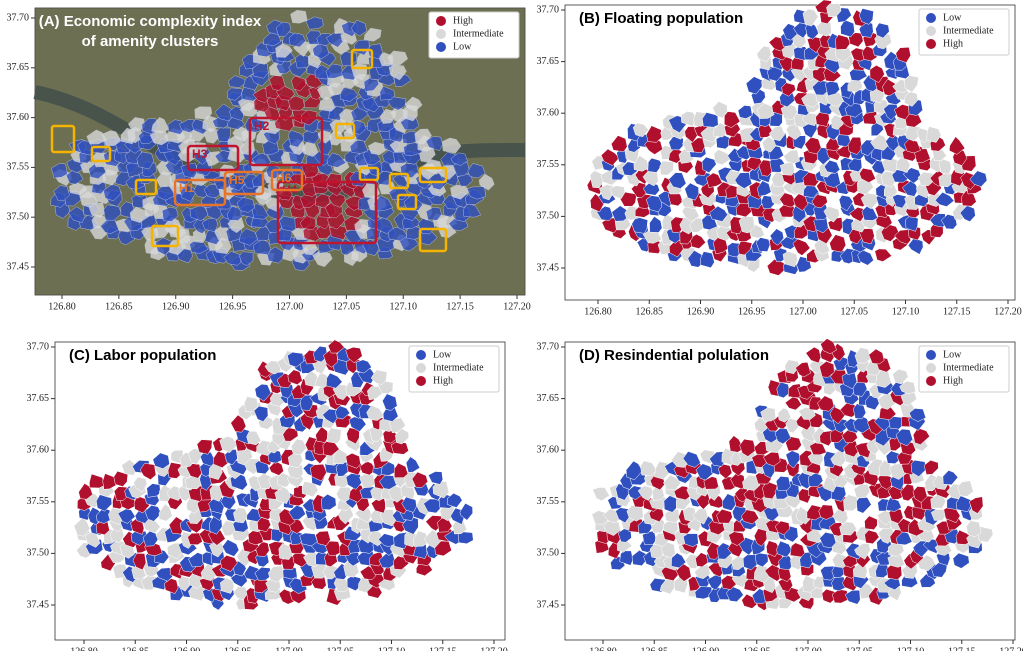  I want to click on panel-title: of amenity clusters, so click(150, 41).